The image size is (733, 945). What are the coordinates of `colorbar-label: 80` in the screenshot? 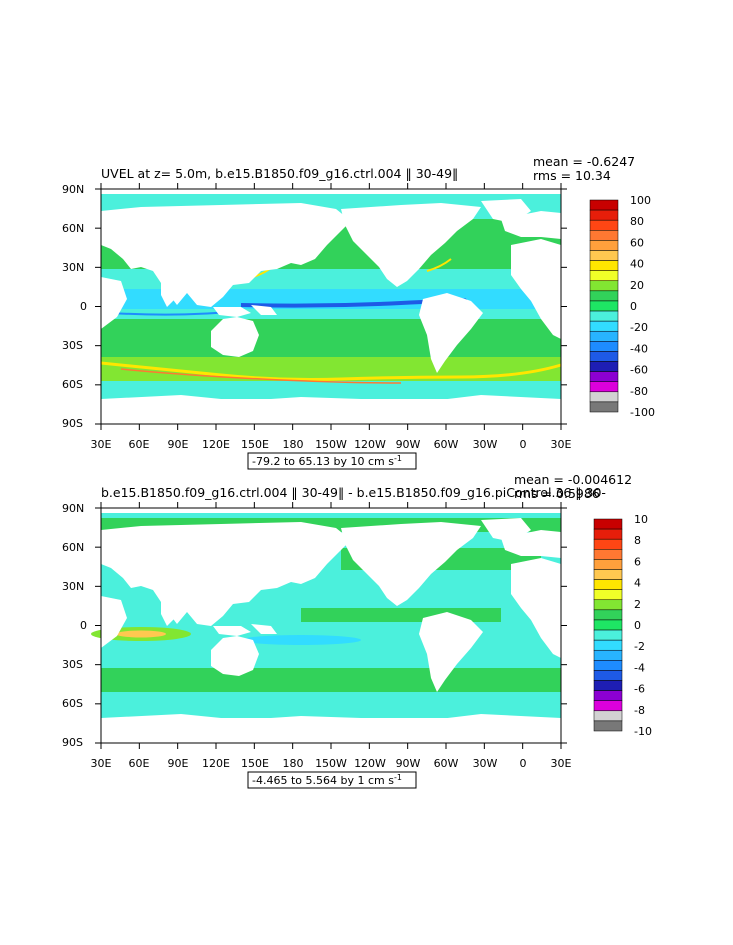 It's located at (637, 221).